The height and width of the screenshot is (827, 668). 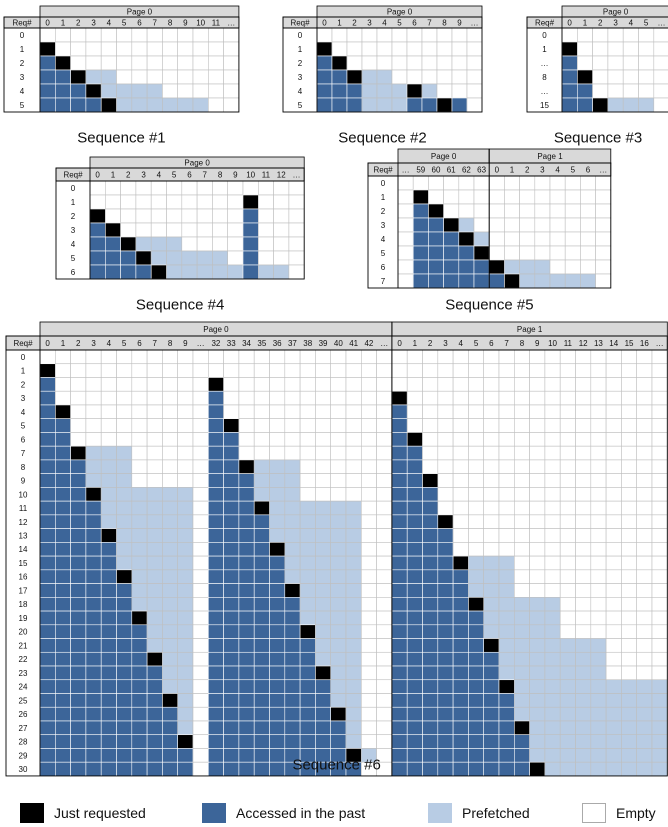 What do you see at coordinates (73, 216) in the screenshot?
I see `row-label: 2` at bounding box center [73, 216].